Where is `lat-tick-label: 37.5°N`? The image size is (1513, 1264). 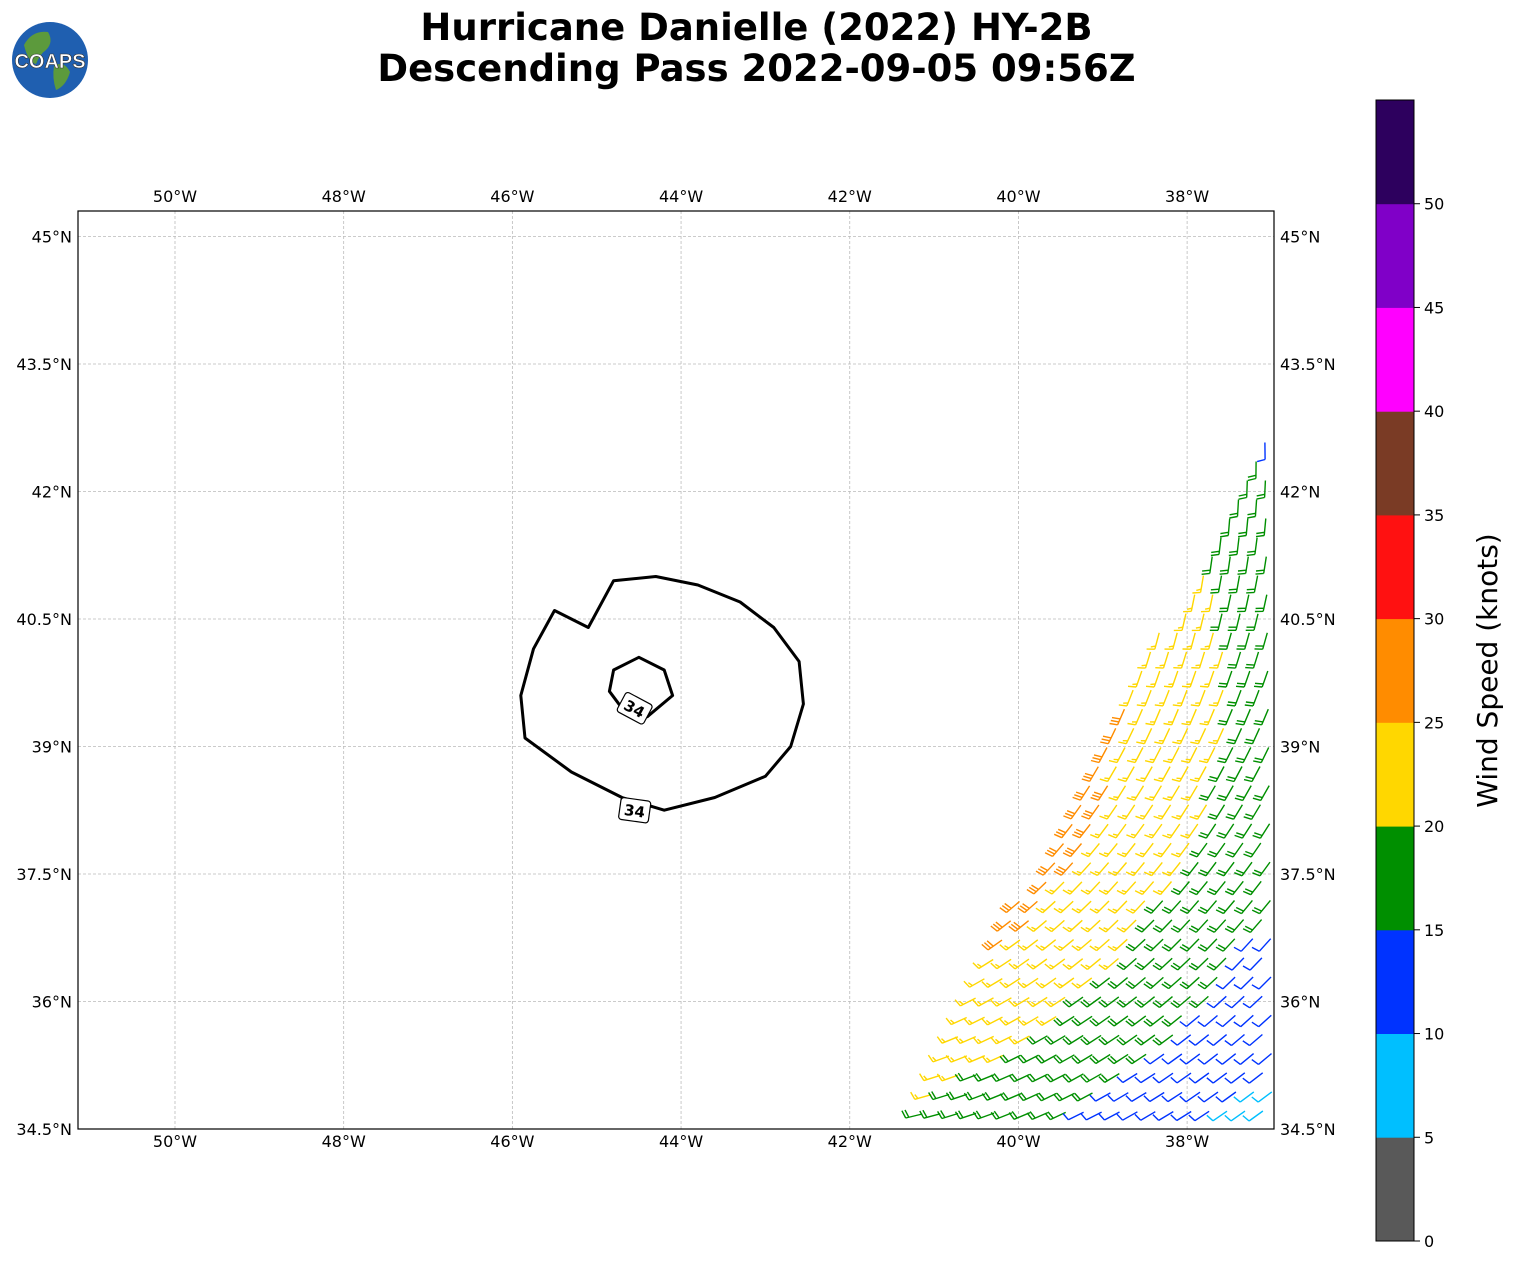
lat-tick-label: 37.5°N is located at coordinates (1308, 874).